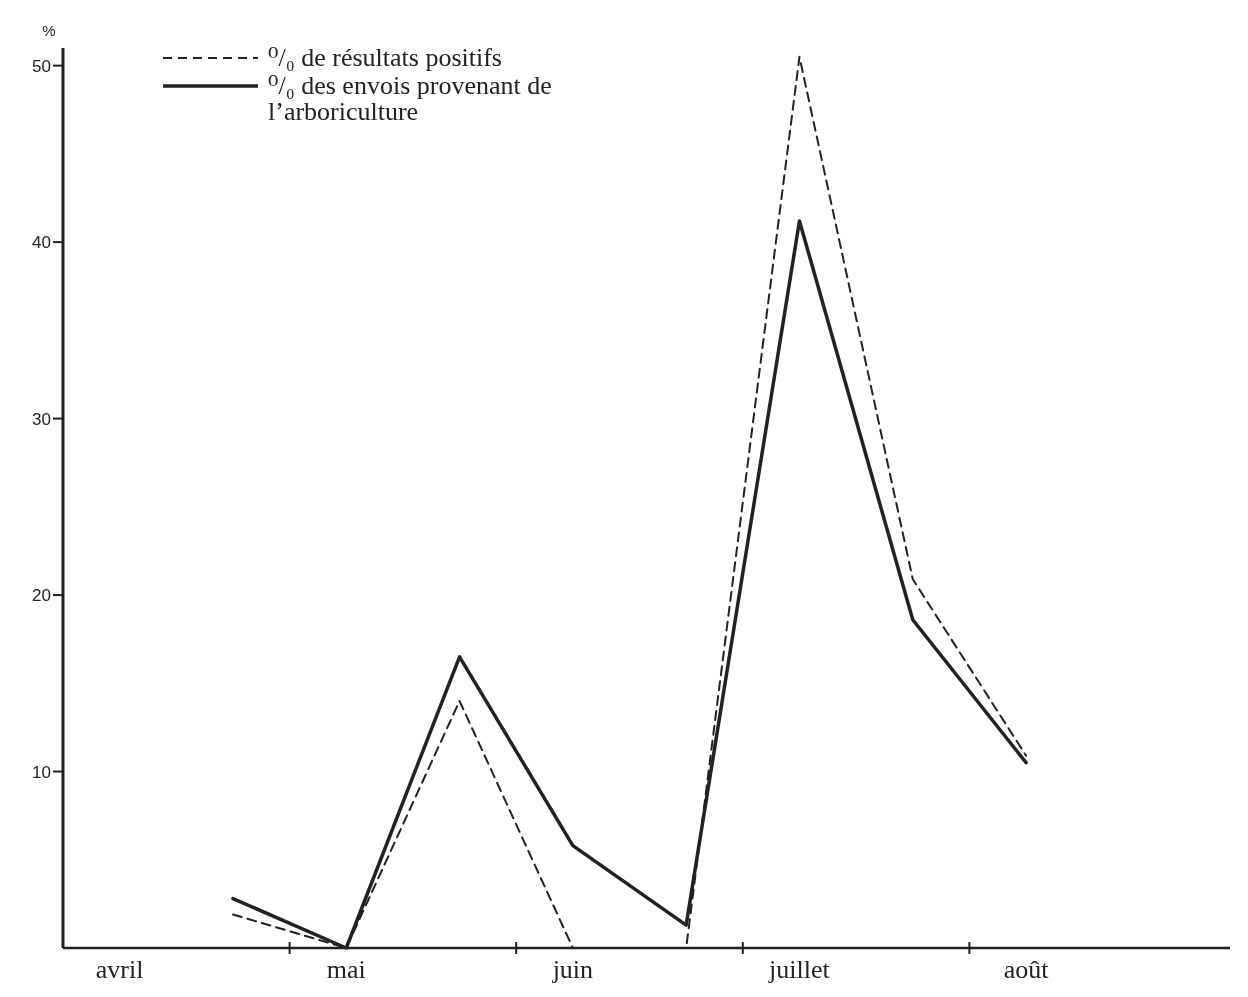  Describe the element at coordinates (410, 98) in the screenshot. I see `legend-label: ⁰/₀ des envois provenant de l’arboriculture` at that location.